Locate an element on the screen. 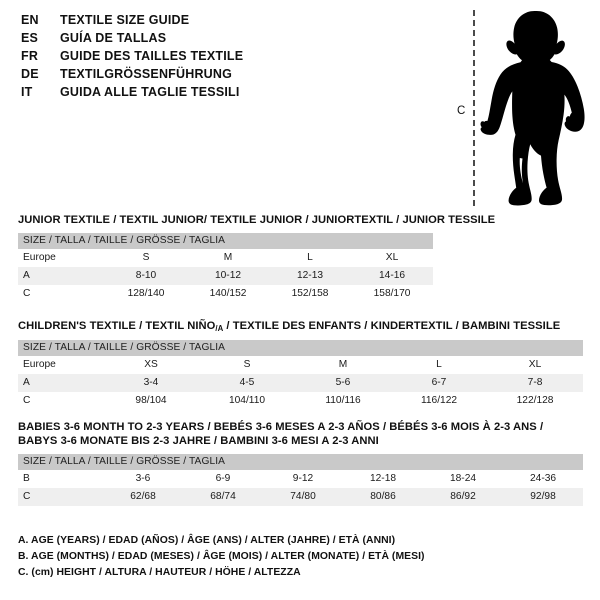 The image size is (600, 600). cell-value: 116/122 is located at coordinates (439, 401).